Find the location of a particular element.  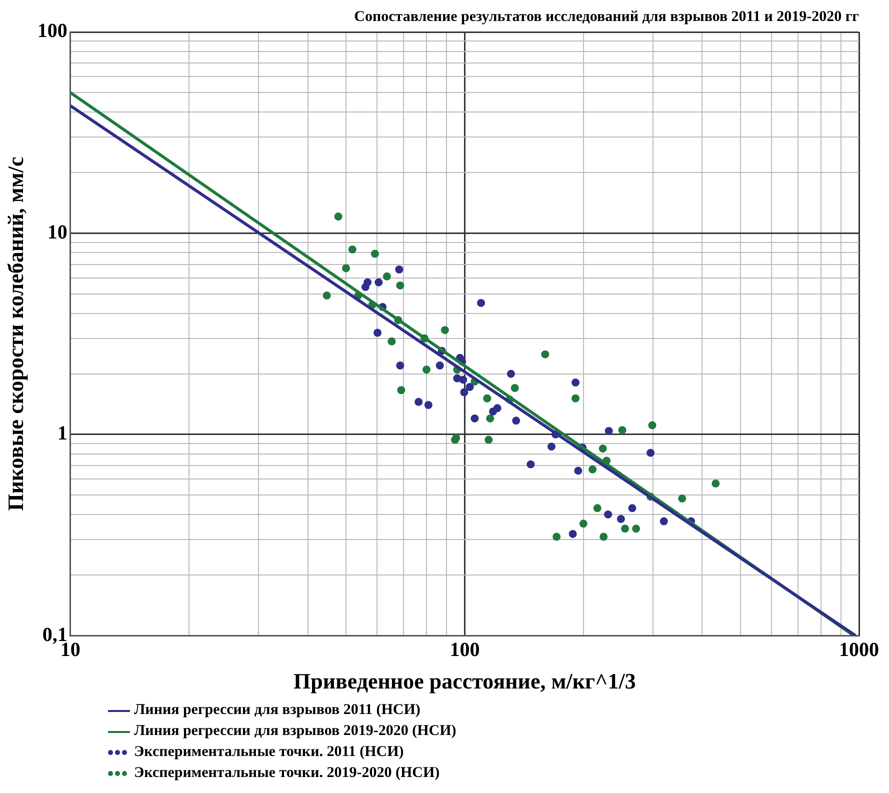

x-tick-label: 1000 is located at coordinates (859, 649).